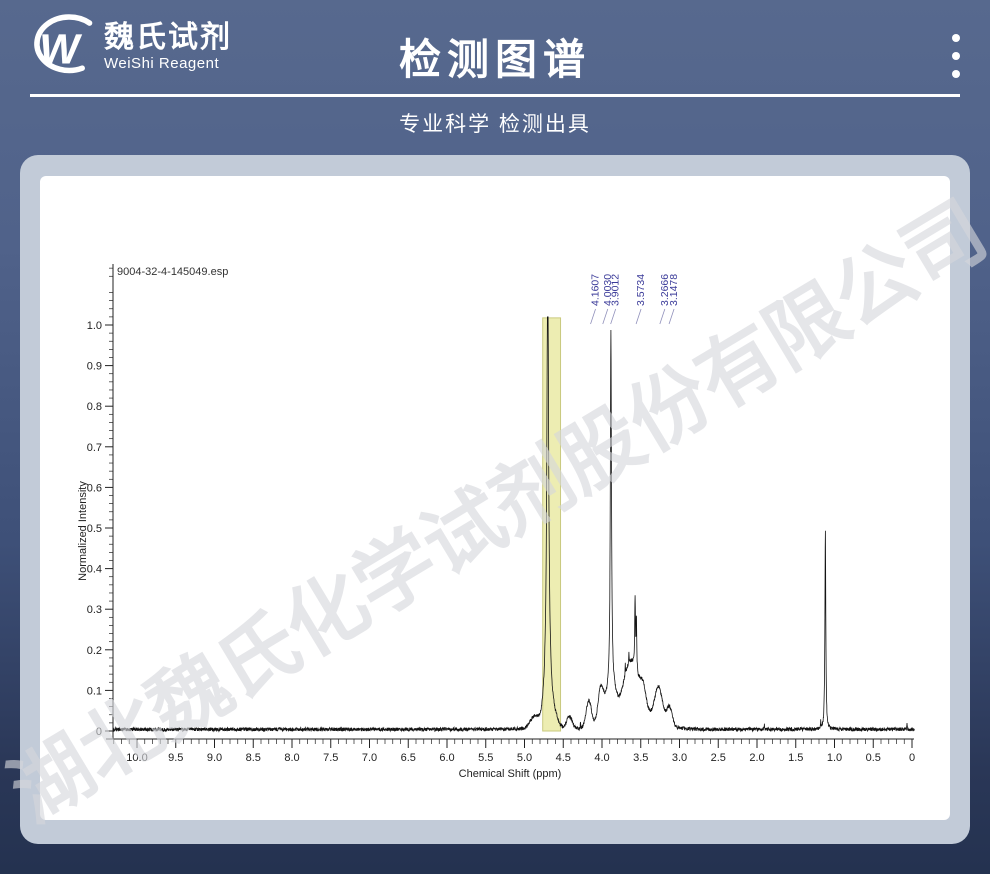  What do you see at coordinates (494, 59) in the screenshot?
I see `page-title: 检测图谱` at bounding box center [494, 59].